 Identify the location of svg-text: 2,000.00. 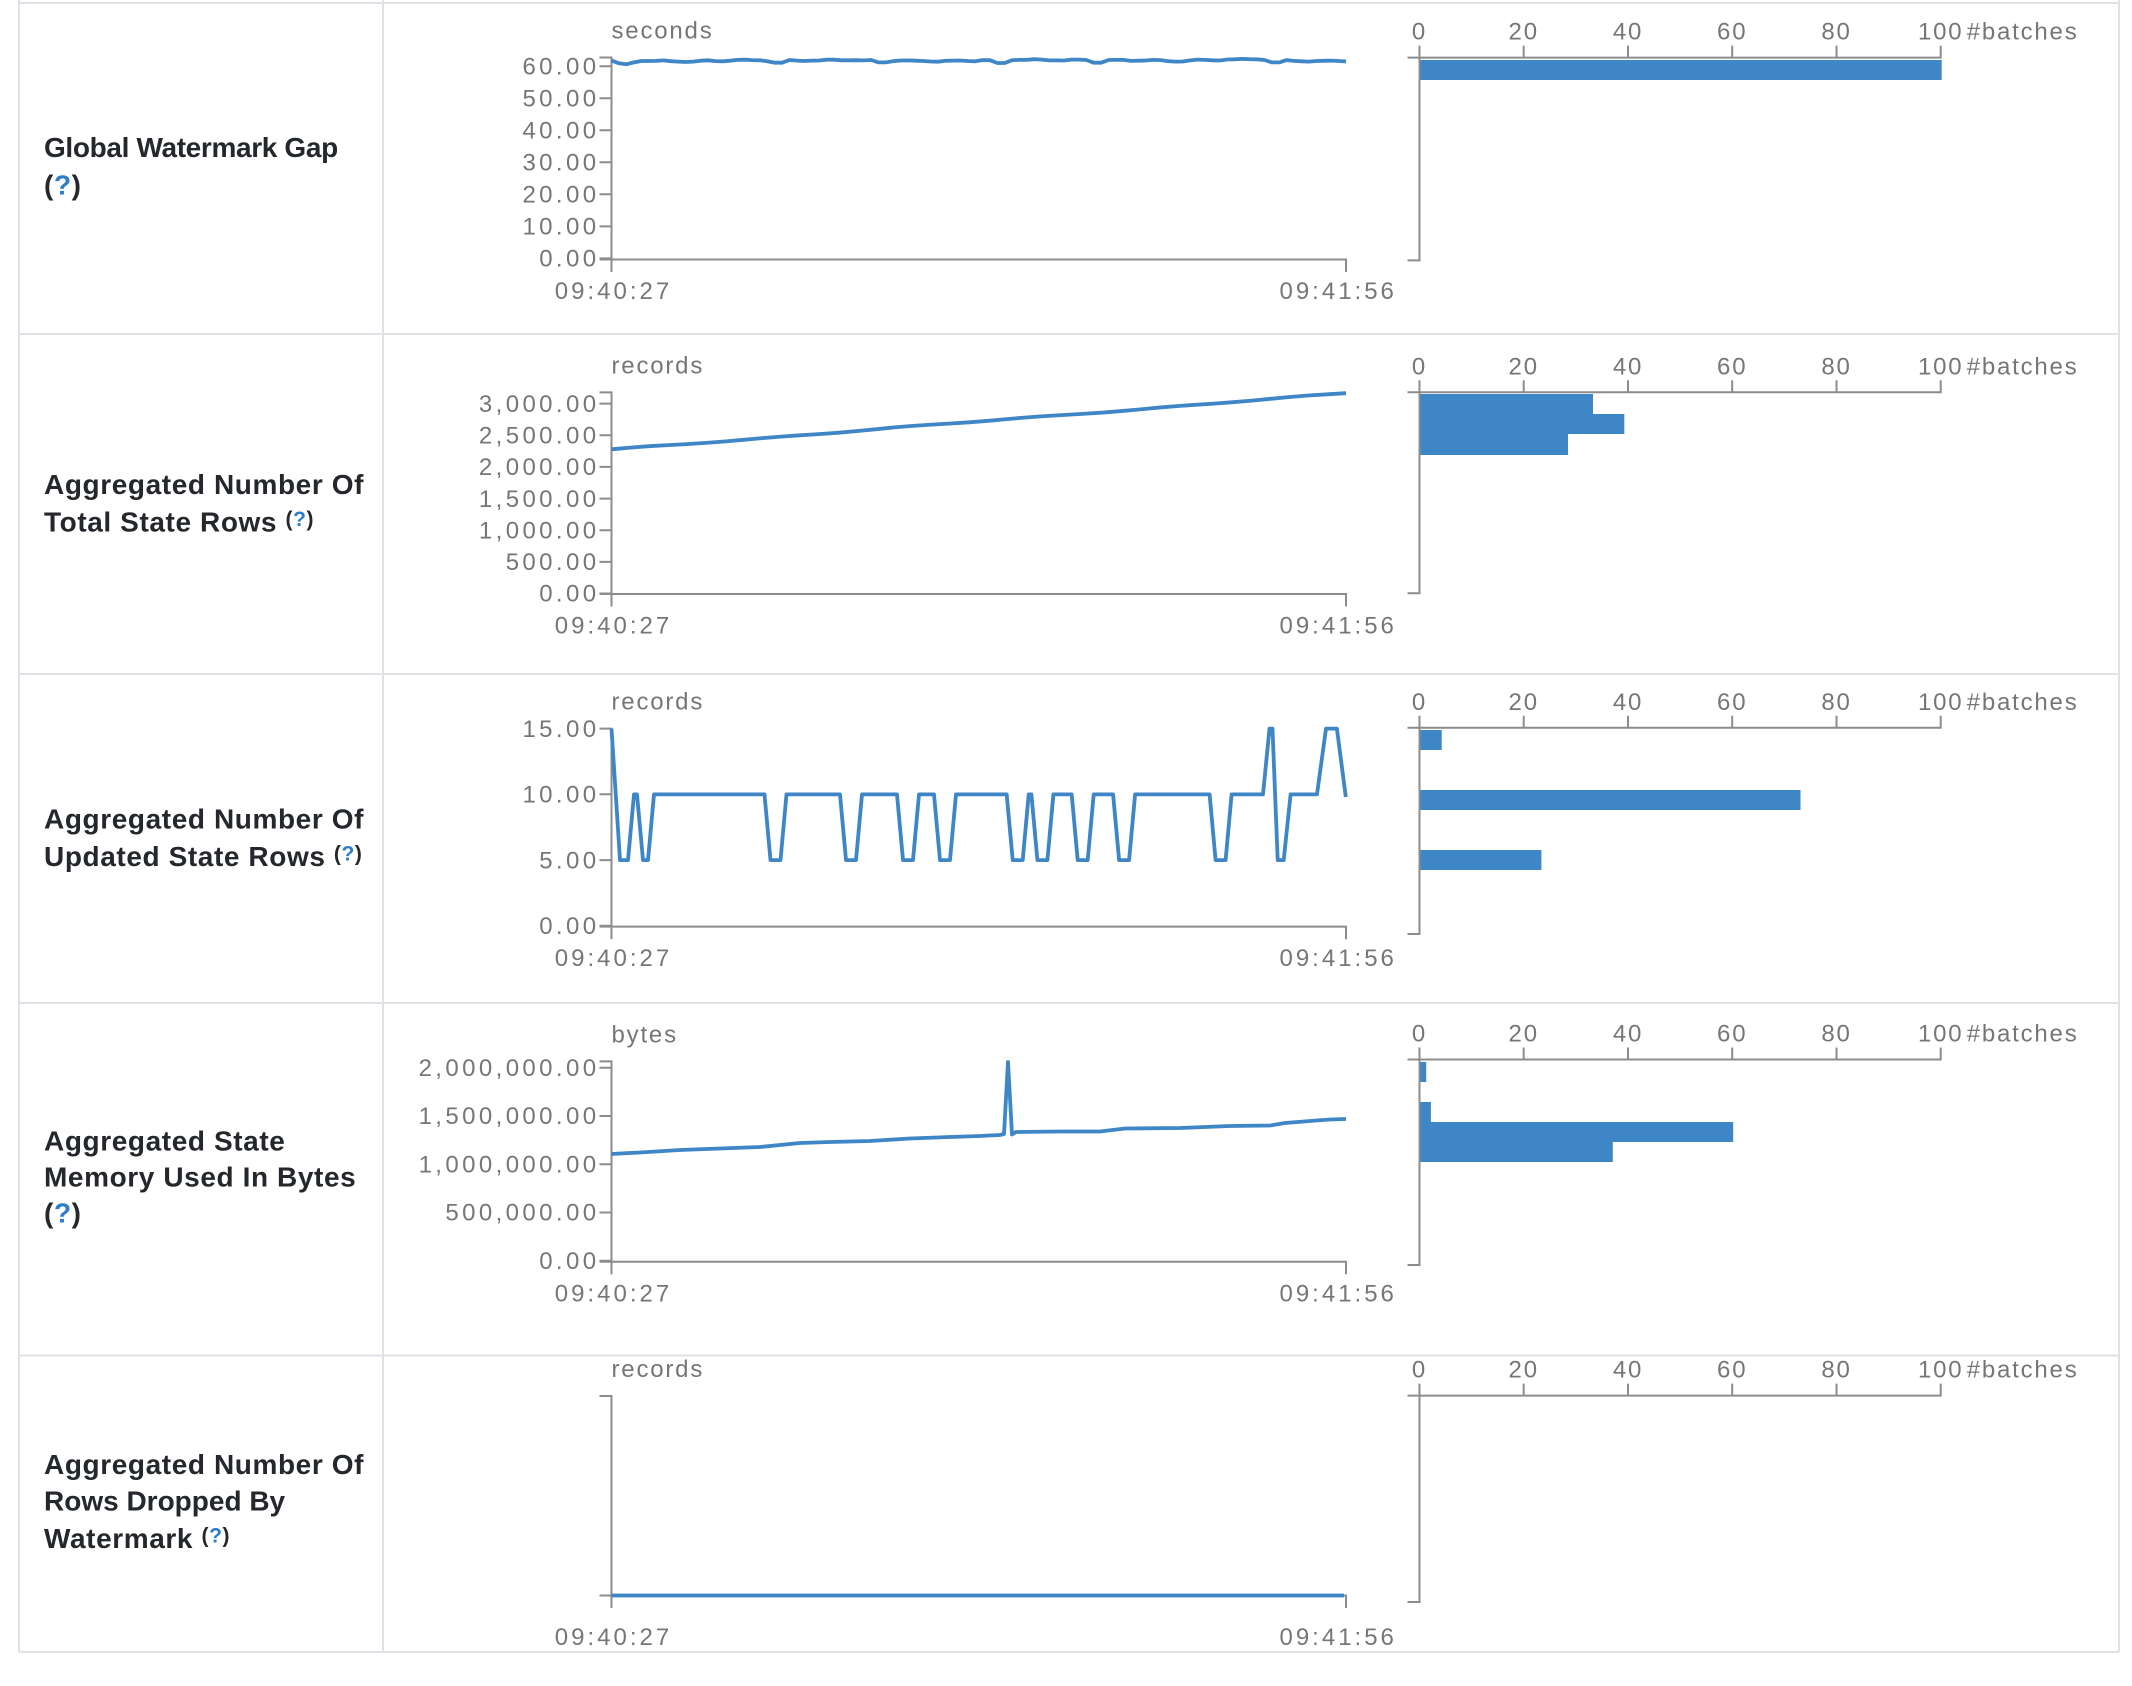
(539, 467).